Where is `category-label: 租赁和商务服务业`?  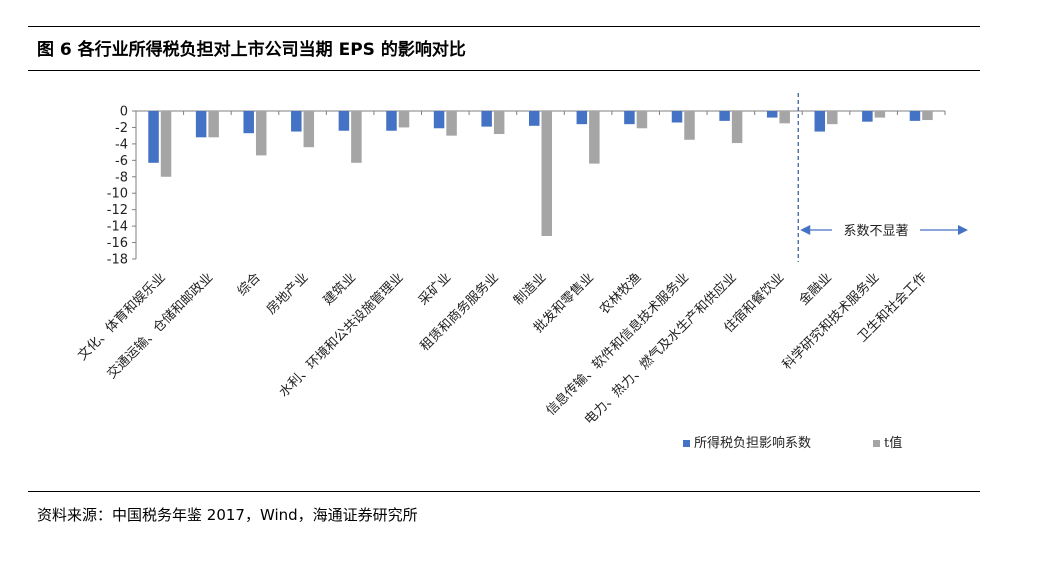 category-label: 租赁和商务服务业 is located at coordinates (459, 312).